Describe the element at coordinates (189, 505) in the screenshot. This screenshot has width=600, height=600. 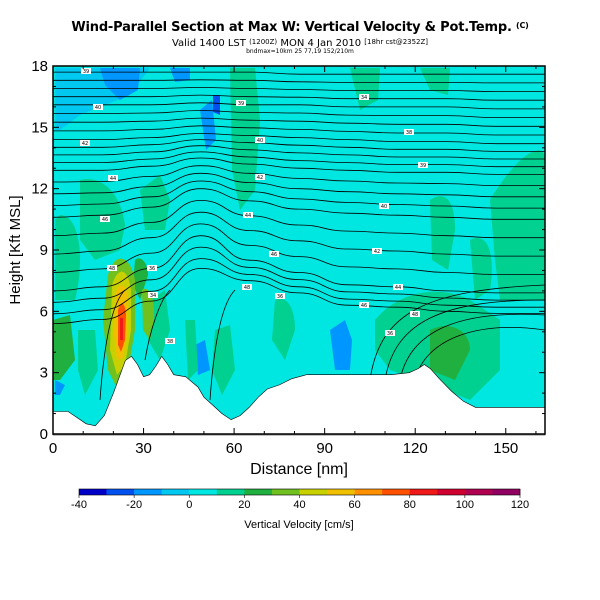
I see `colorbar-tick-label: 0` at that location.